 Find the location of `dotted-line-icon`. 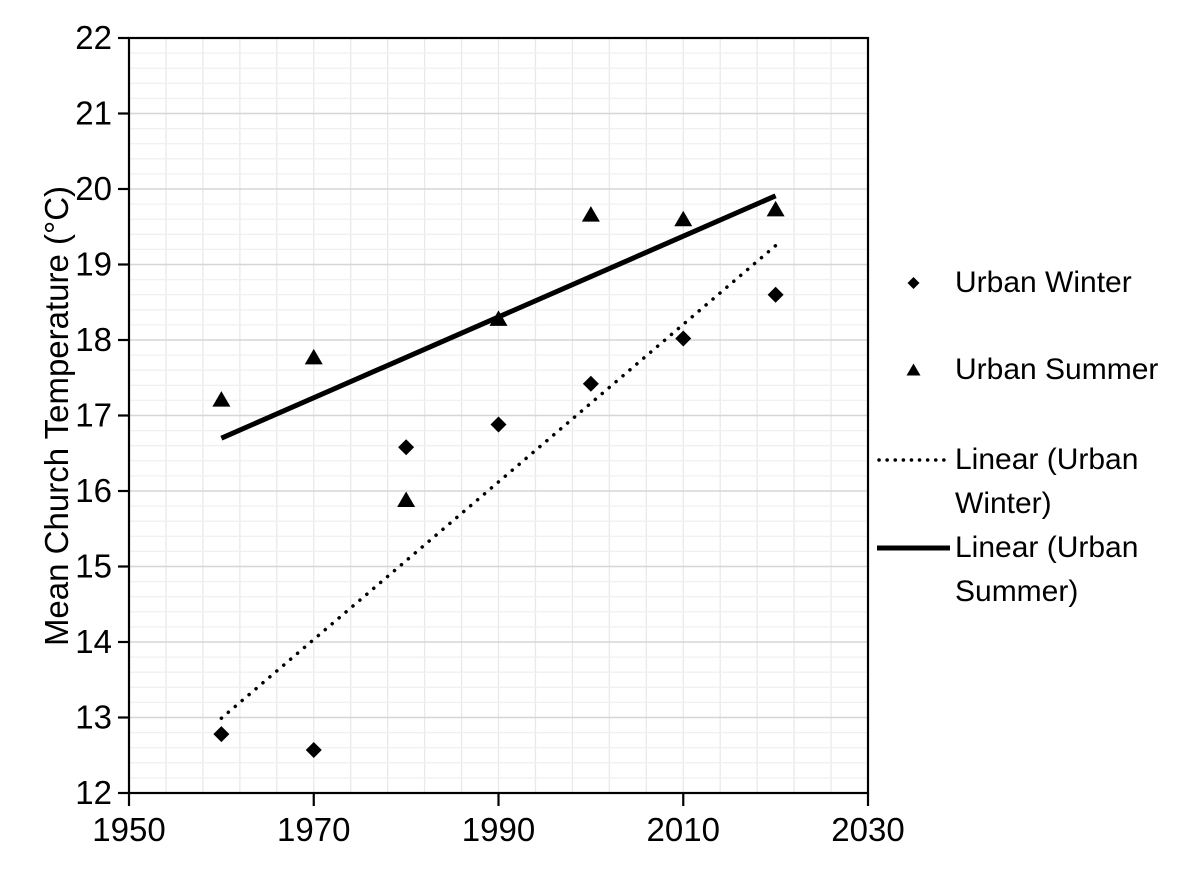

dotted-line-icon is located at coordinates (913, 460).